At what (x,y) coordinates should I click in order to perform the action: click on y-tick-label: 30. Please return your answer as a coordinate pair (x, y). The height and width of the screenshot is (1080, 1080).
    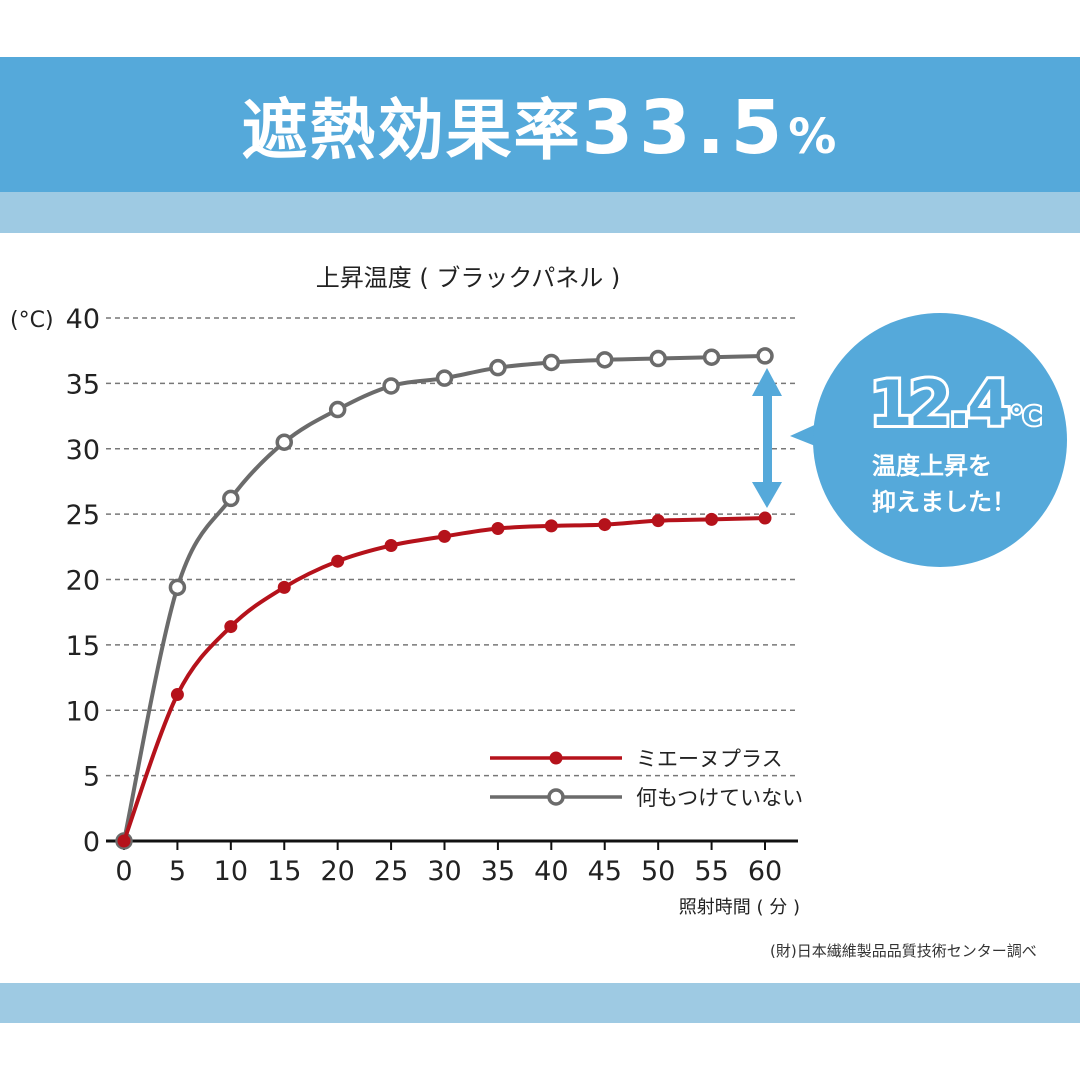
    Looking at the image, I should click on (83, 450).